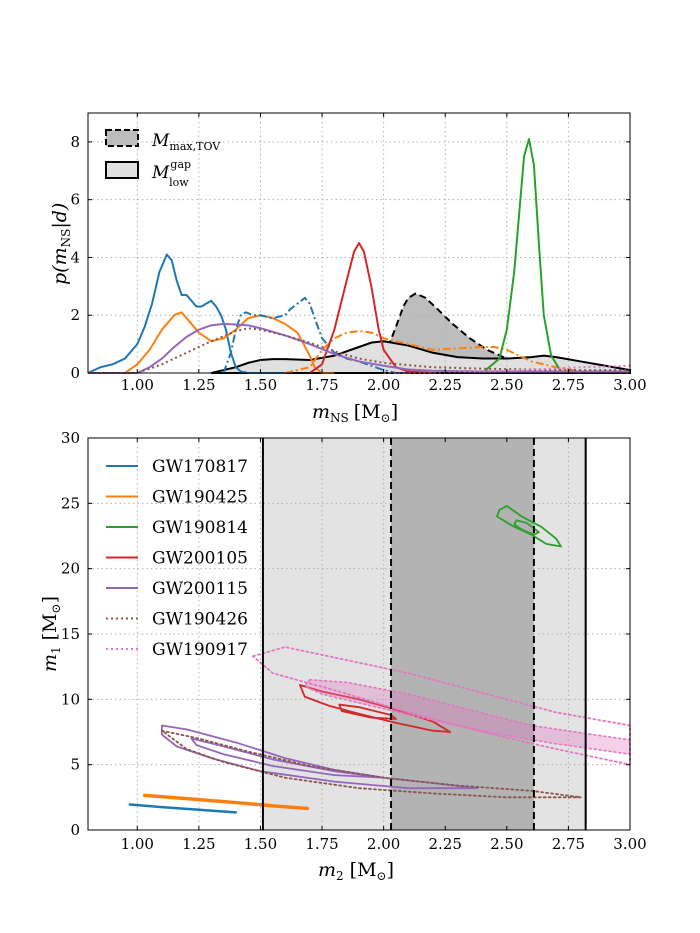 Image resolution: width=700 pixels, height=933 pixels. I want to click on top-y-tick-label: 2, so click(75, 315).